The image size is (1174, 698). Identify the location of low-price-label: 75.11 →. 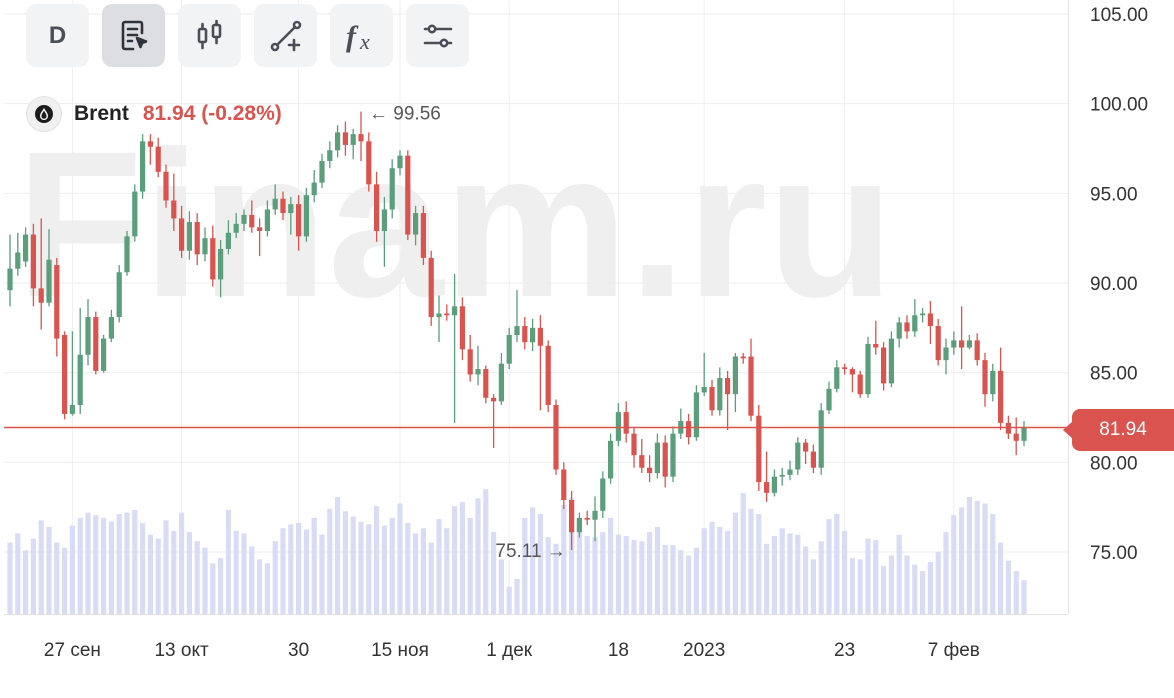
(530, 551).